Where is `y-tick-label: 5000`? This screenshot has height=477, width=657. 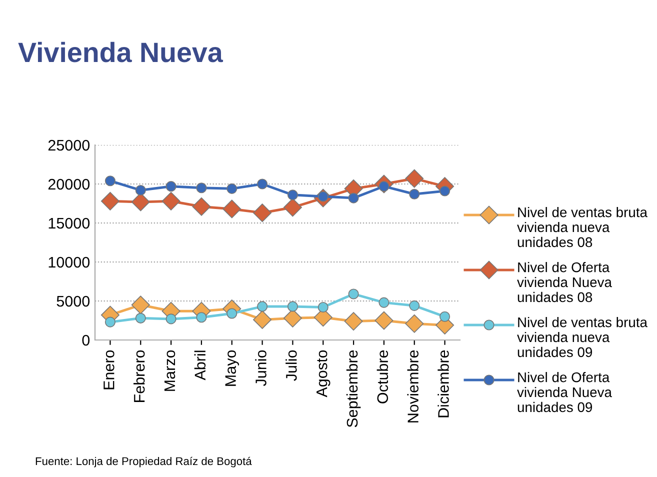 y-tick-label: 5000 is located at coordinates (73, 301).